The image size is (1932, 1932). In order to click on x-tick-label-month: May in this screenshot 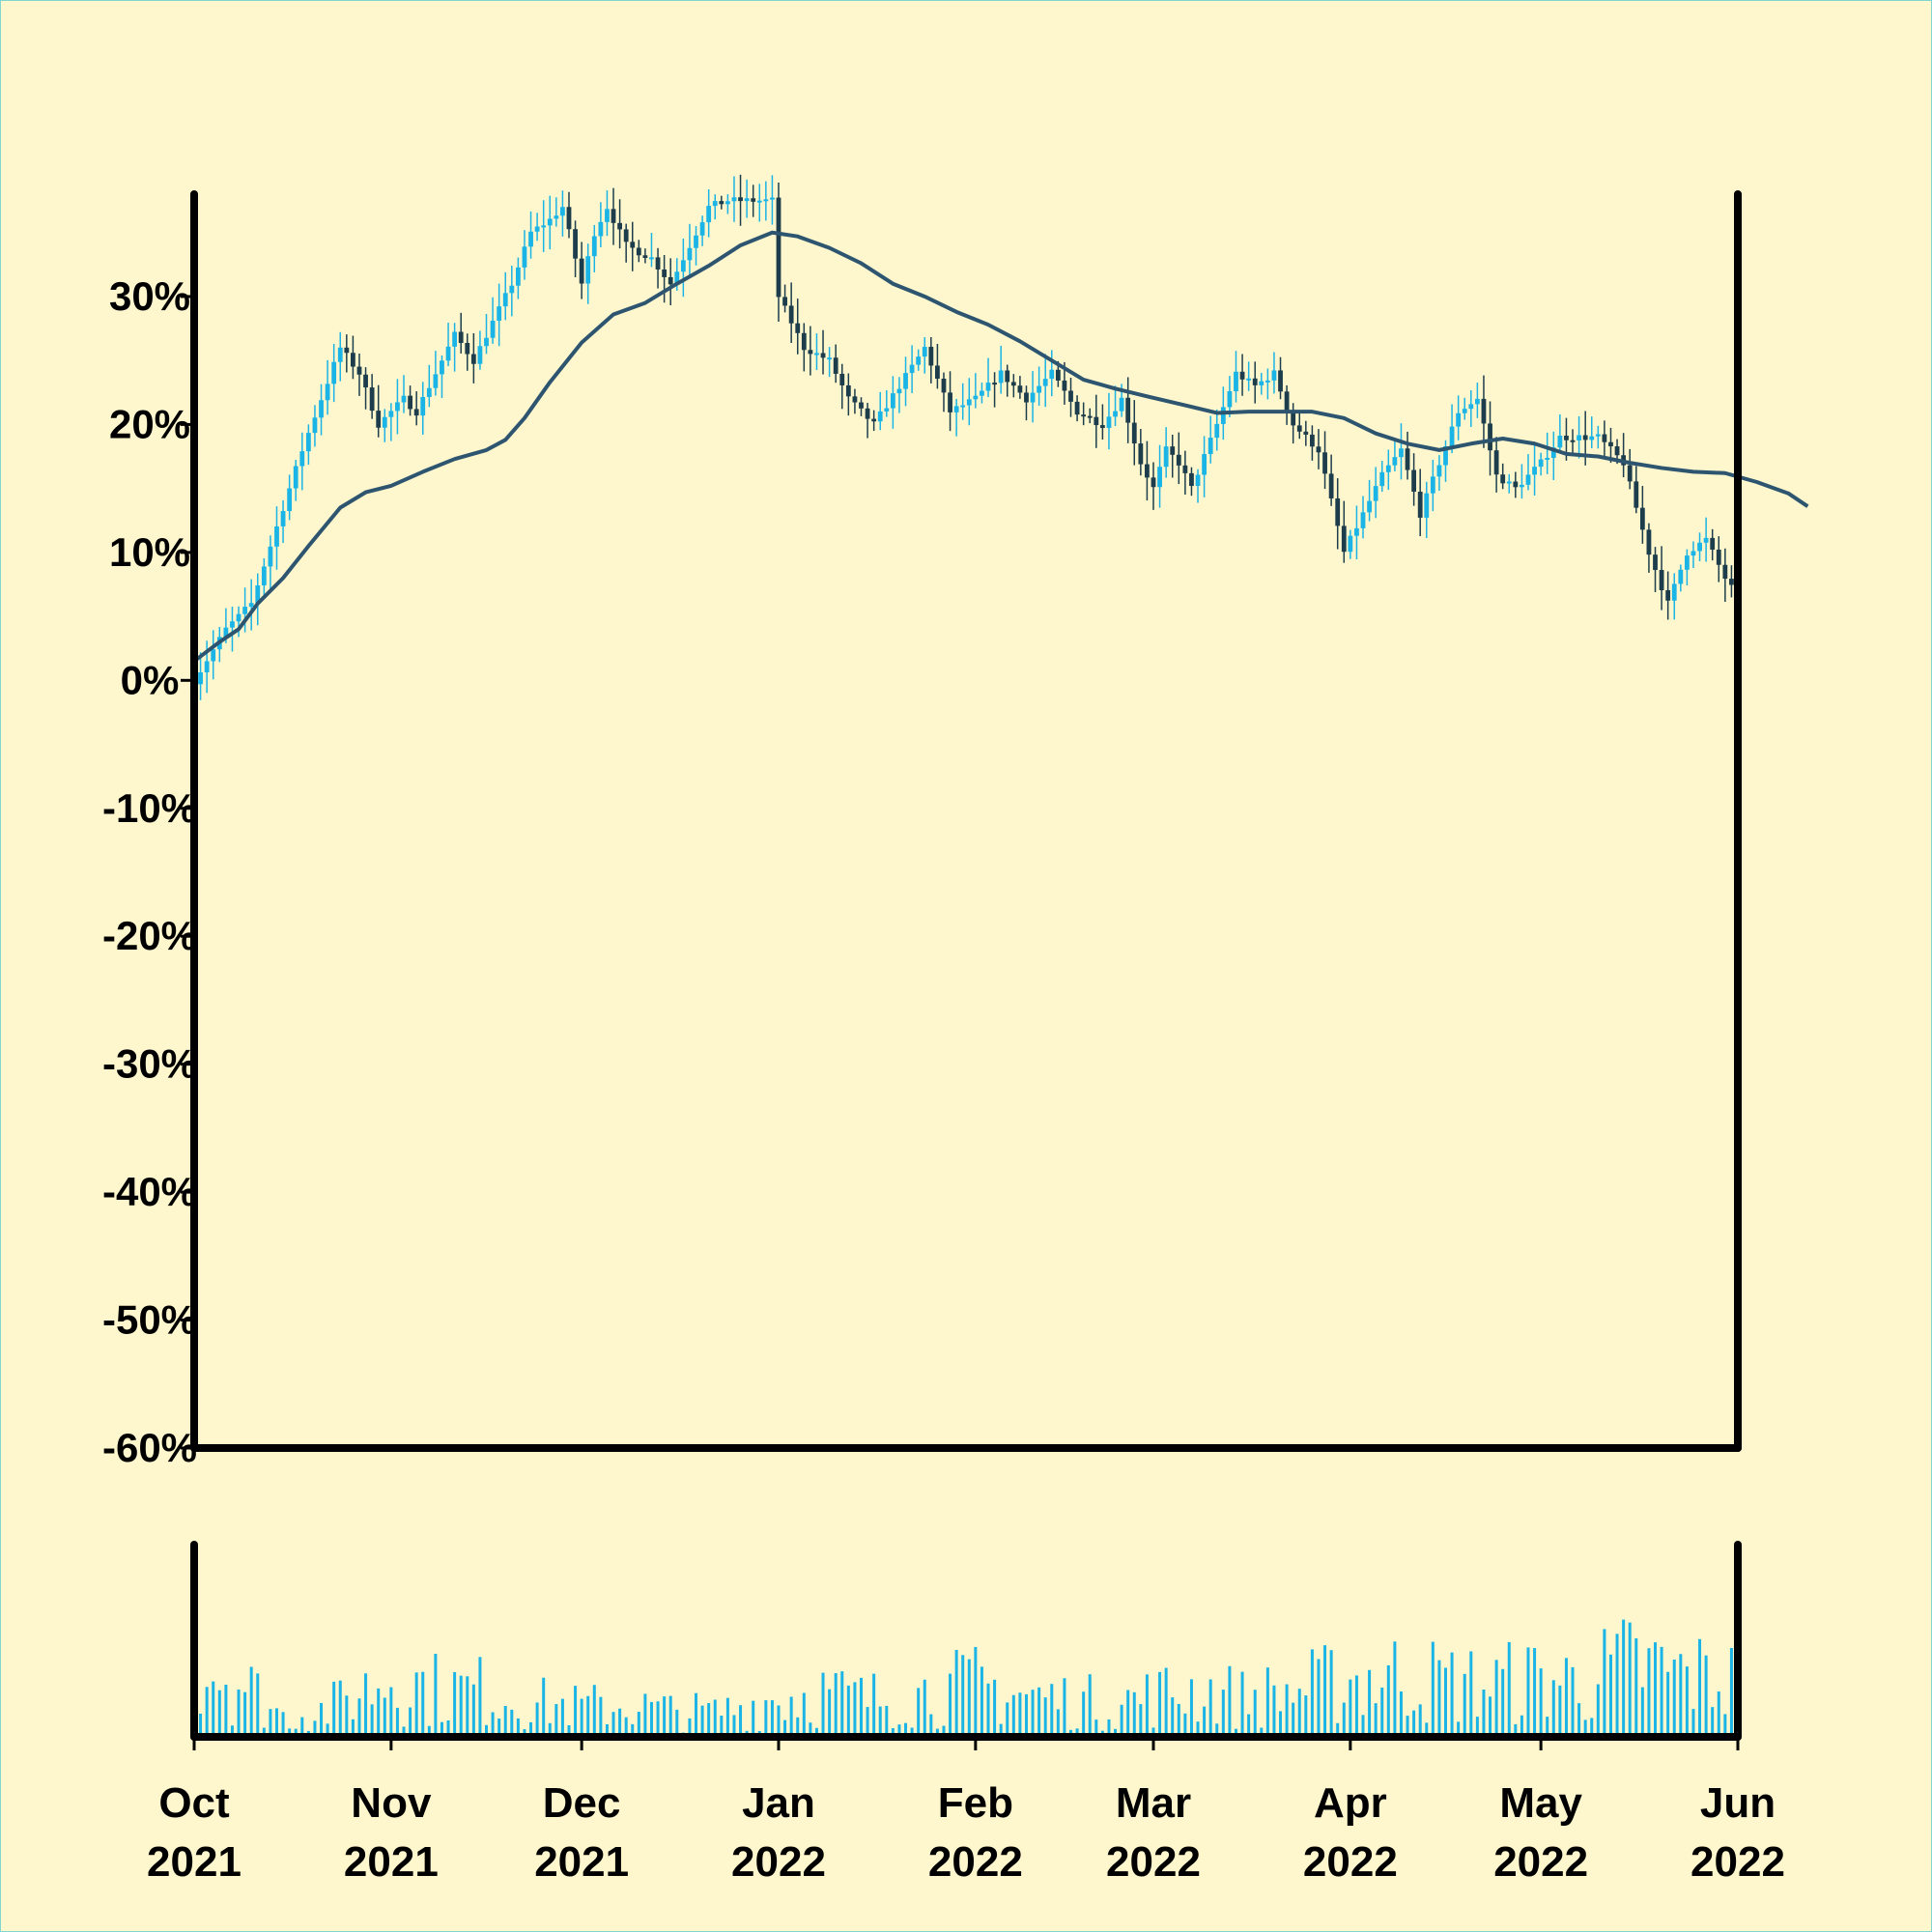, I will do `click(1540, 1803)`.